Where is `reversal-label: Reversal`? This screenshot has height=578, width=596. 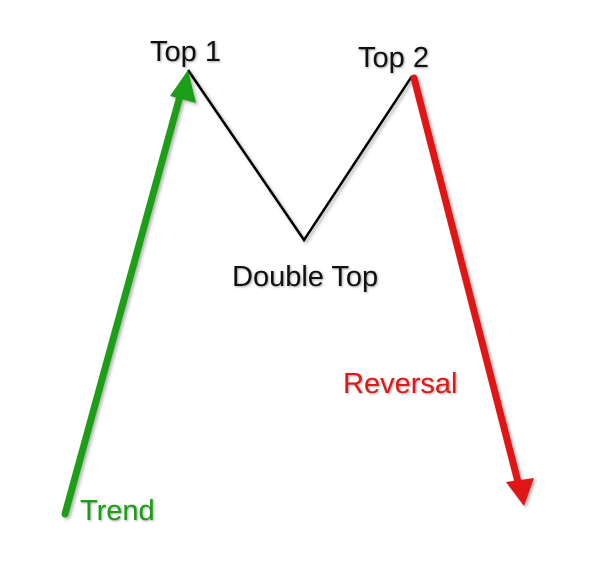 reversal-label: Reversal is located at coordinates (400, 384).